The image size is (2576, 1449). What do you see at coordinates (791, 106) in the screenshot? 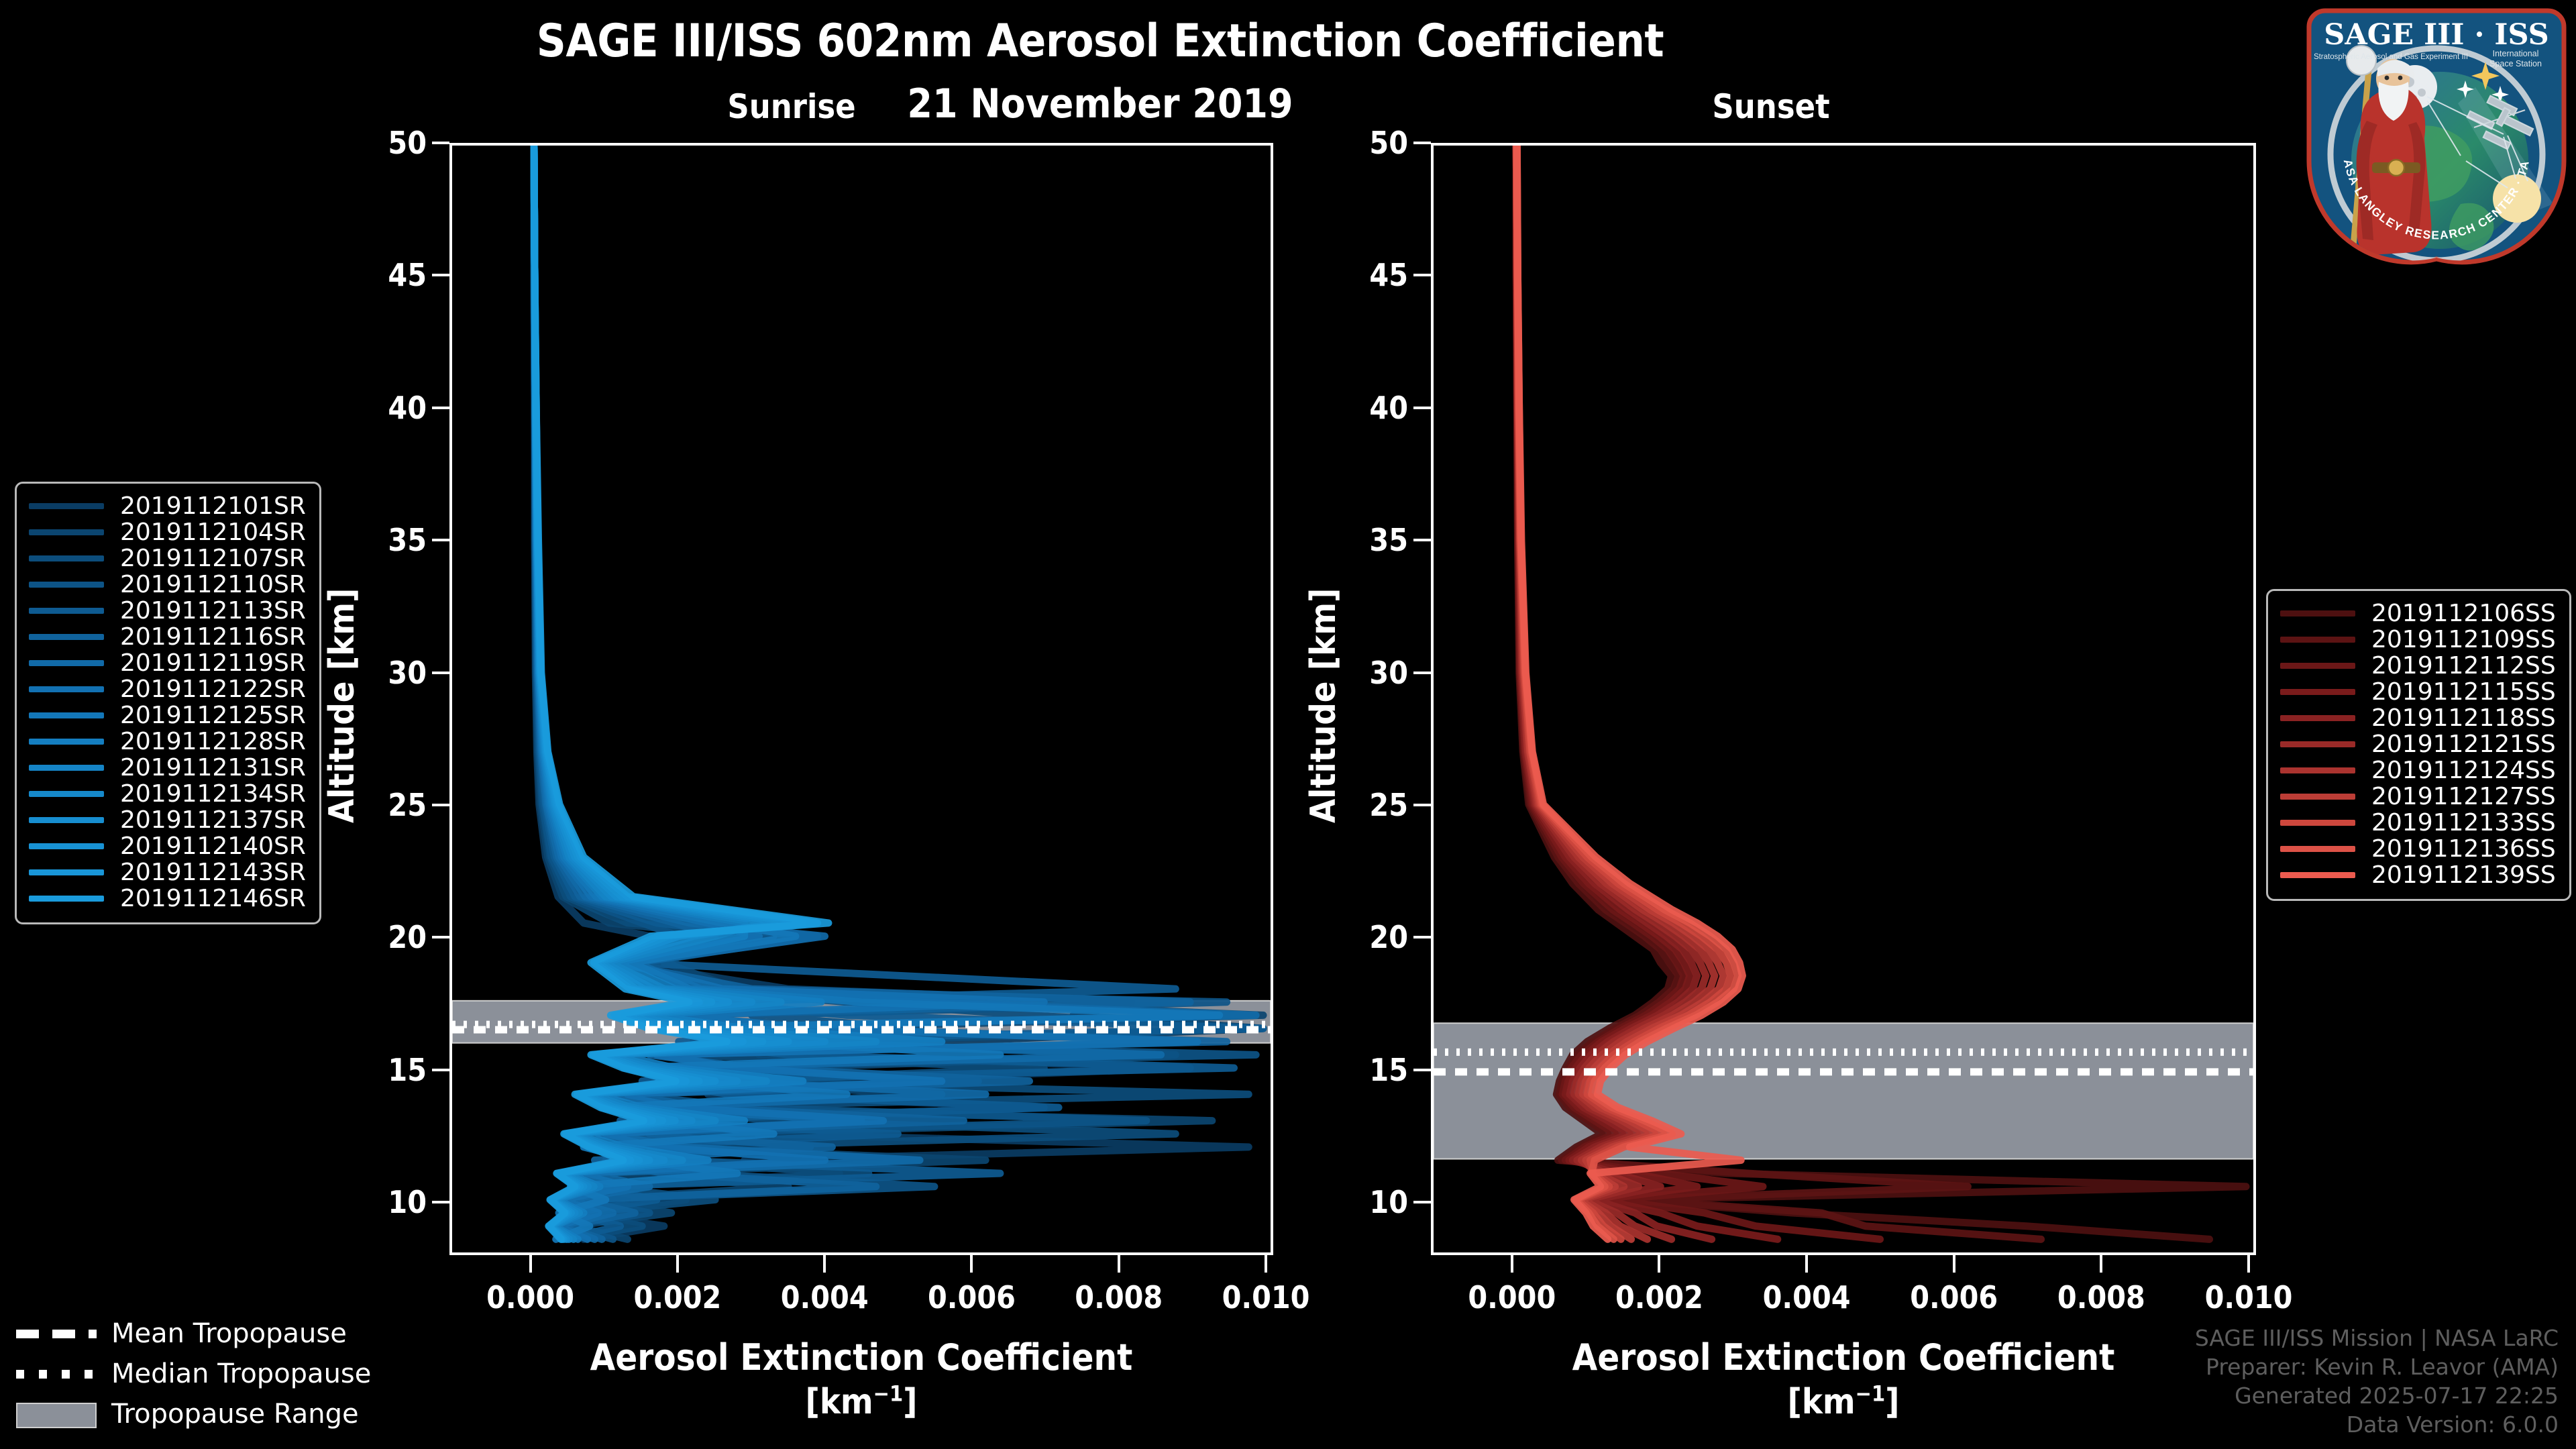
I see `panel-title-sunrise: Sunrise` at bounding box center [791, 106].